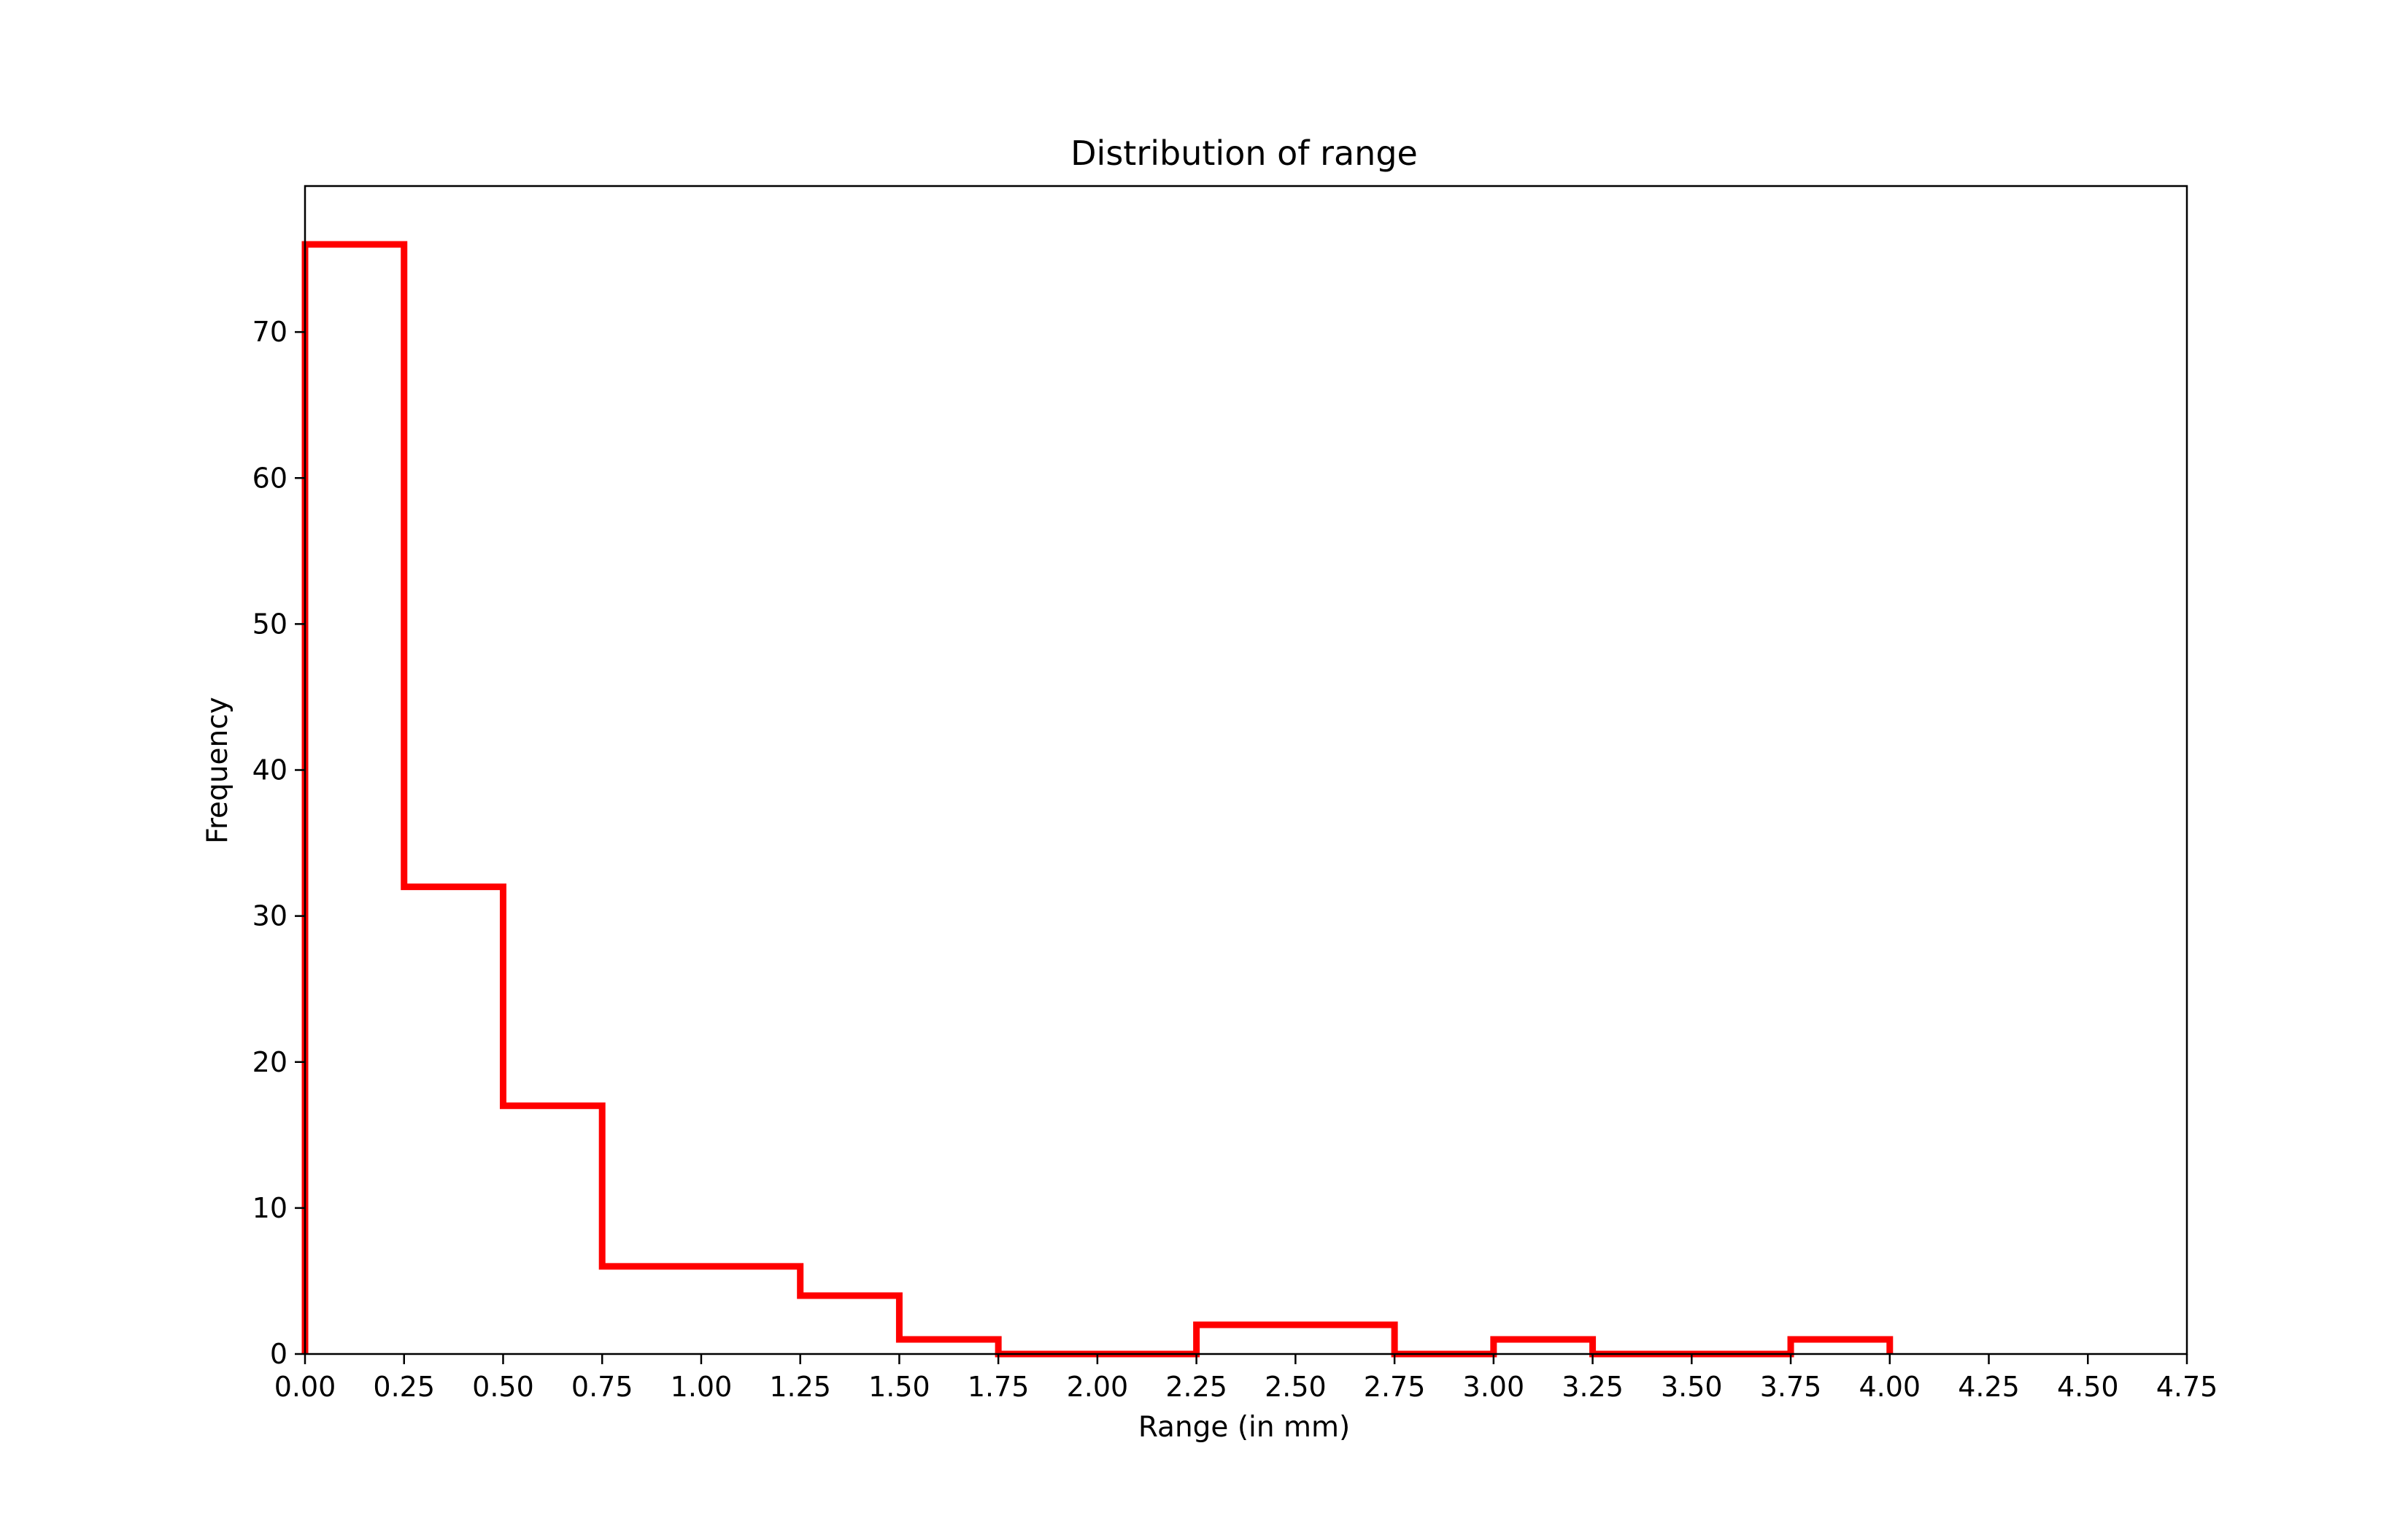 This screenshot has height=1532, width=2408. What do you see at coordinates (800, 1387) in the screenshot?
I see `x-tick-label: 1.25` at bounding box center [800, 1387].